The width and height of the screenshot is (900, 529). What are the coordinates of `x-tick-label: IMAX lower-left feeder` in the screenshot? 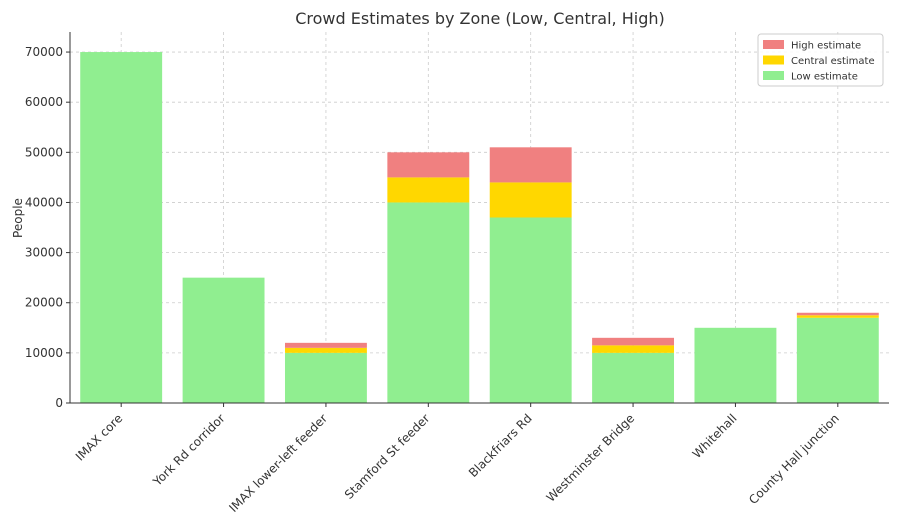 It's located at (278, 463).